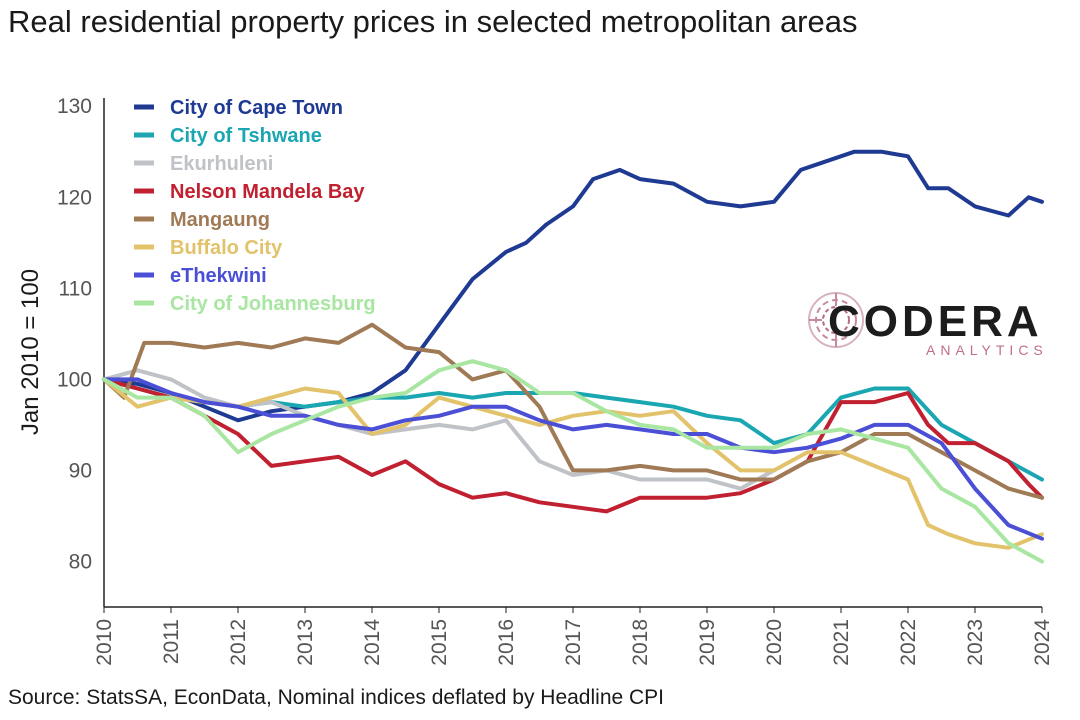 Image resolution: width=1080 pixels, height=720 pixels. I want to click on x-tick-label: 2018, so click(640, 642).